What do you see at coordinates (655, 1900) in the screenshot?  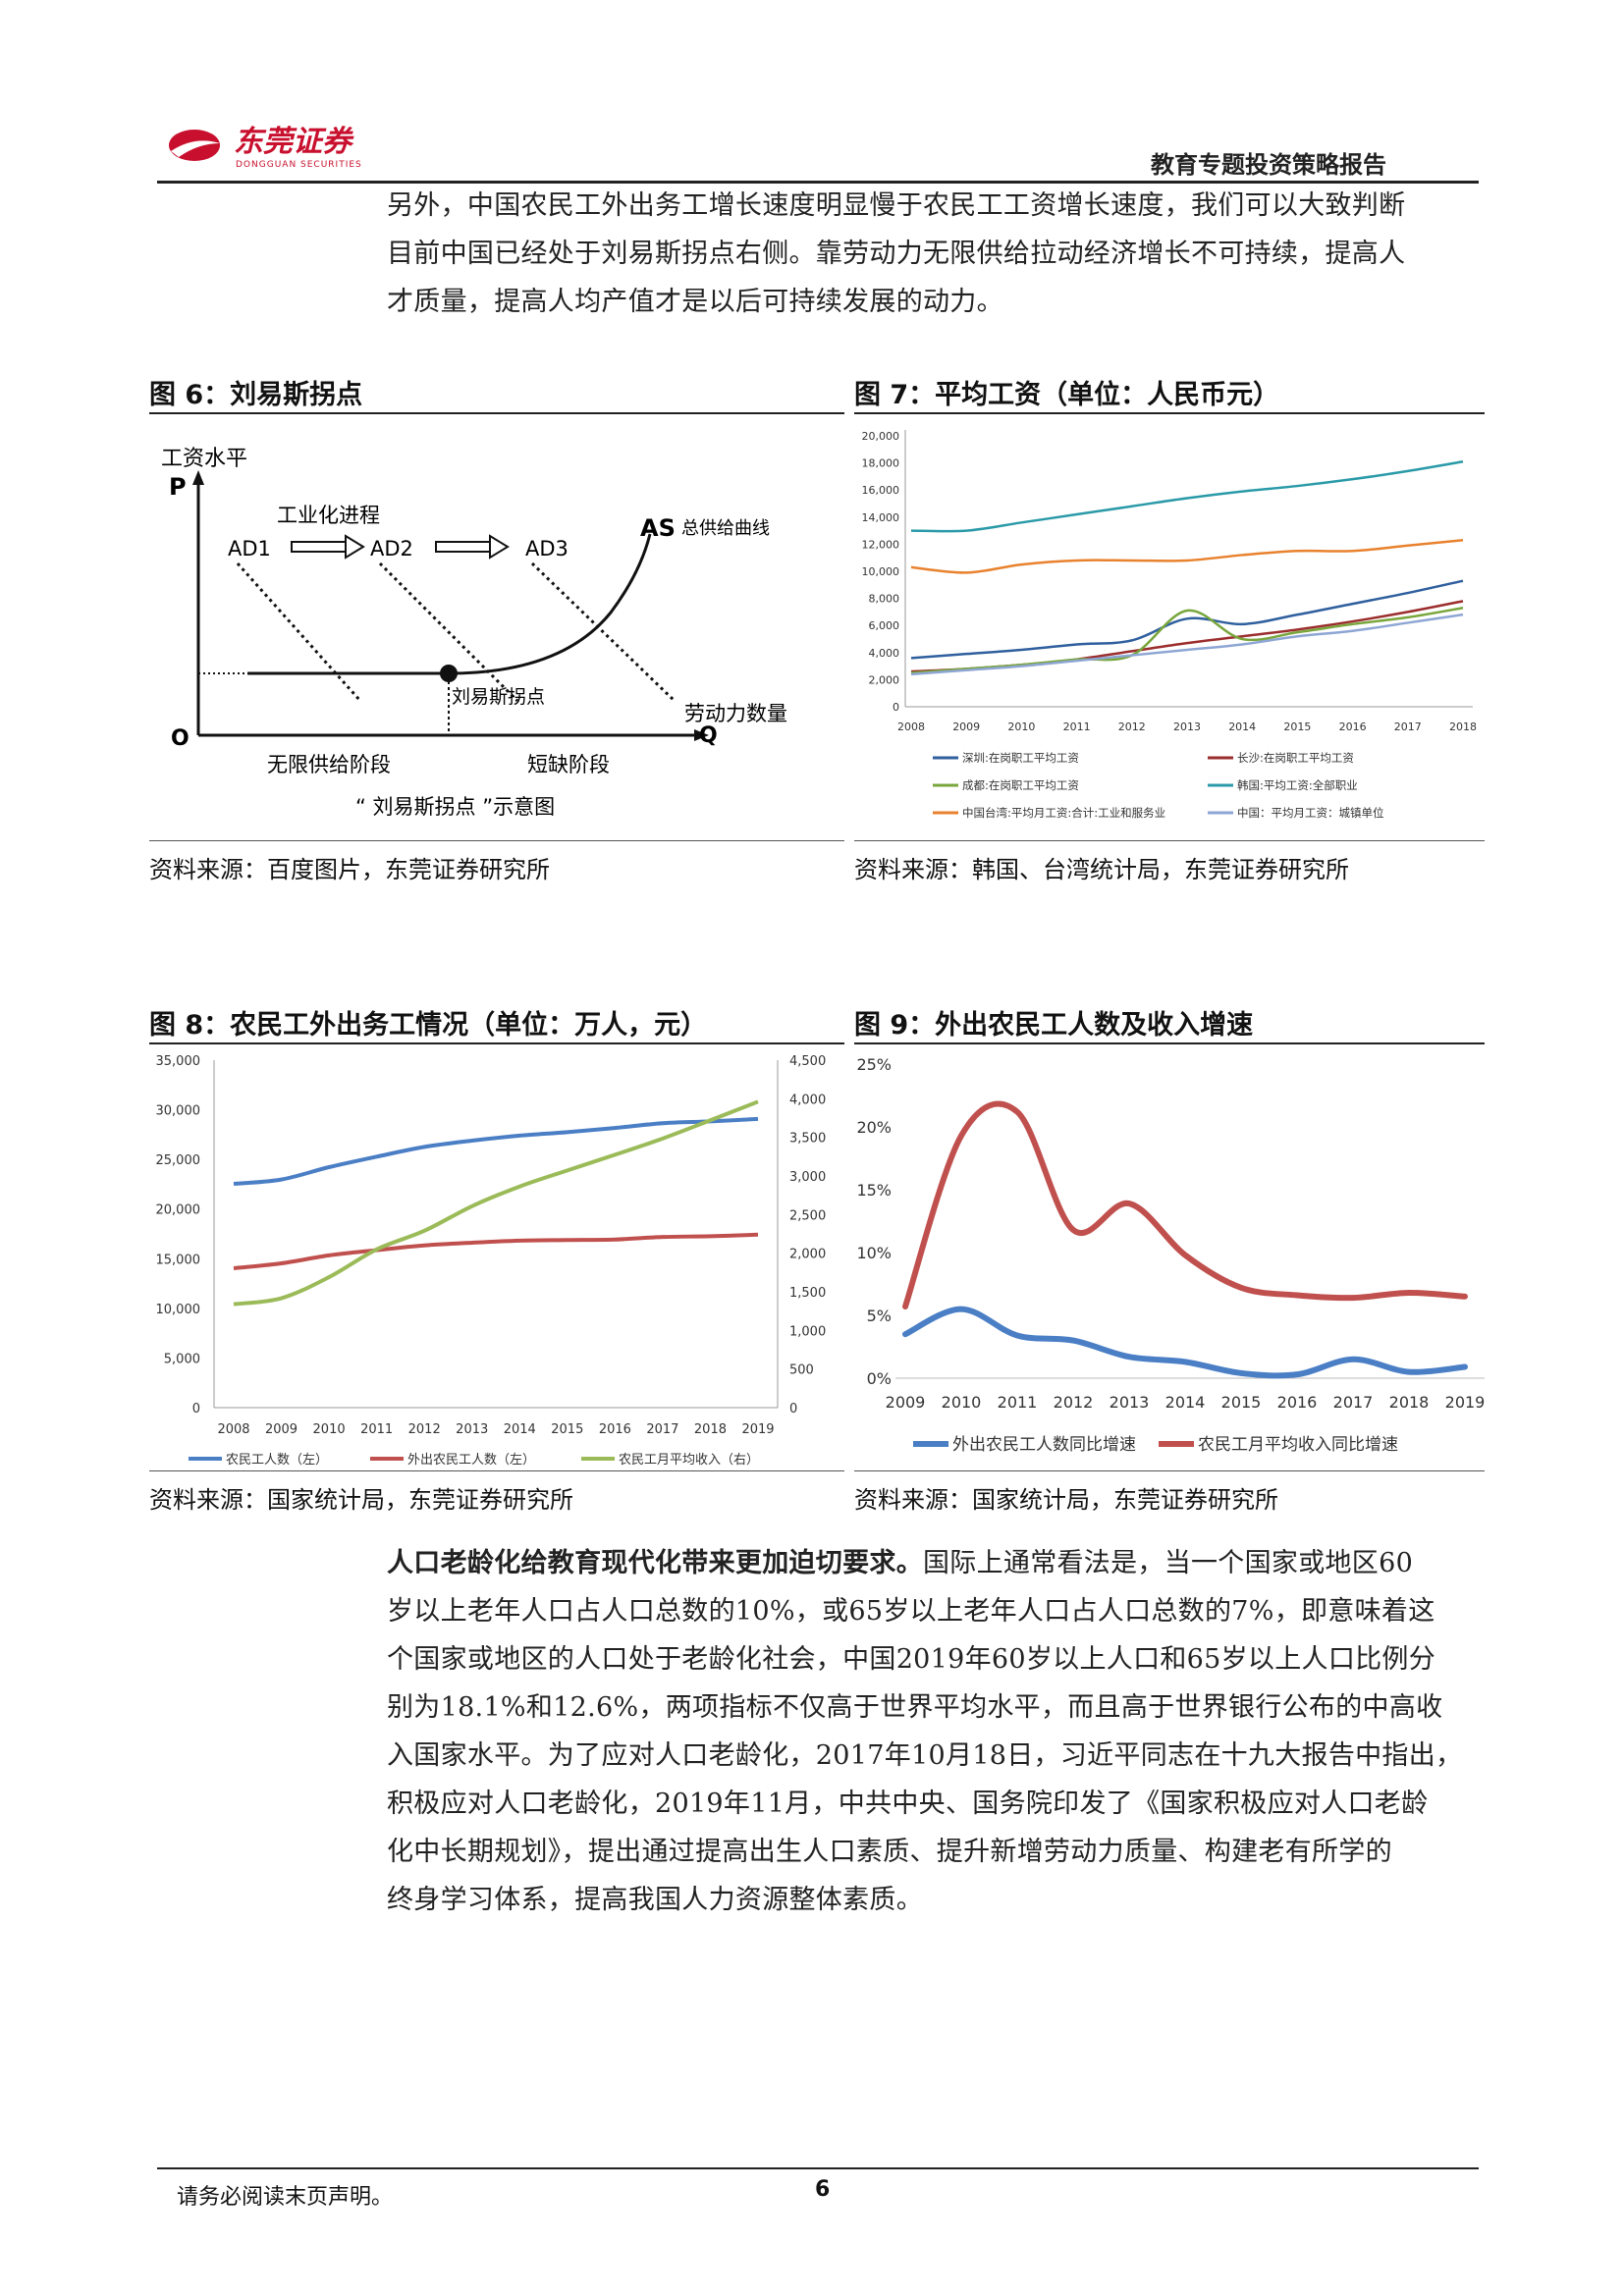 I see `main-line: 终身学习体系，提高我国人力资源整体素质。` at bounding box center [655, 1900].